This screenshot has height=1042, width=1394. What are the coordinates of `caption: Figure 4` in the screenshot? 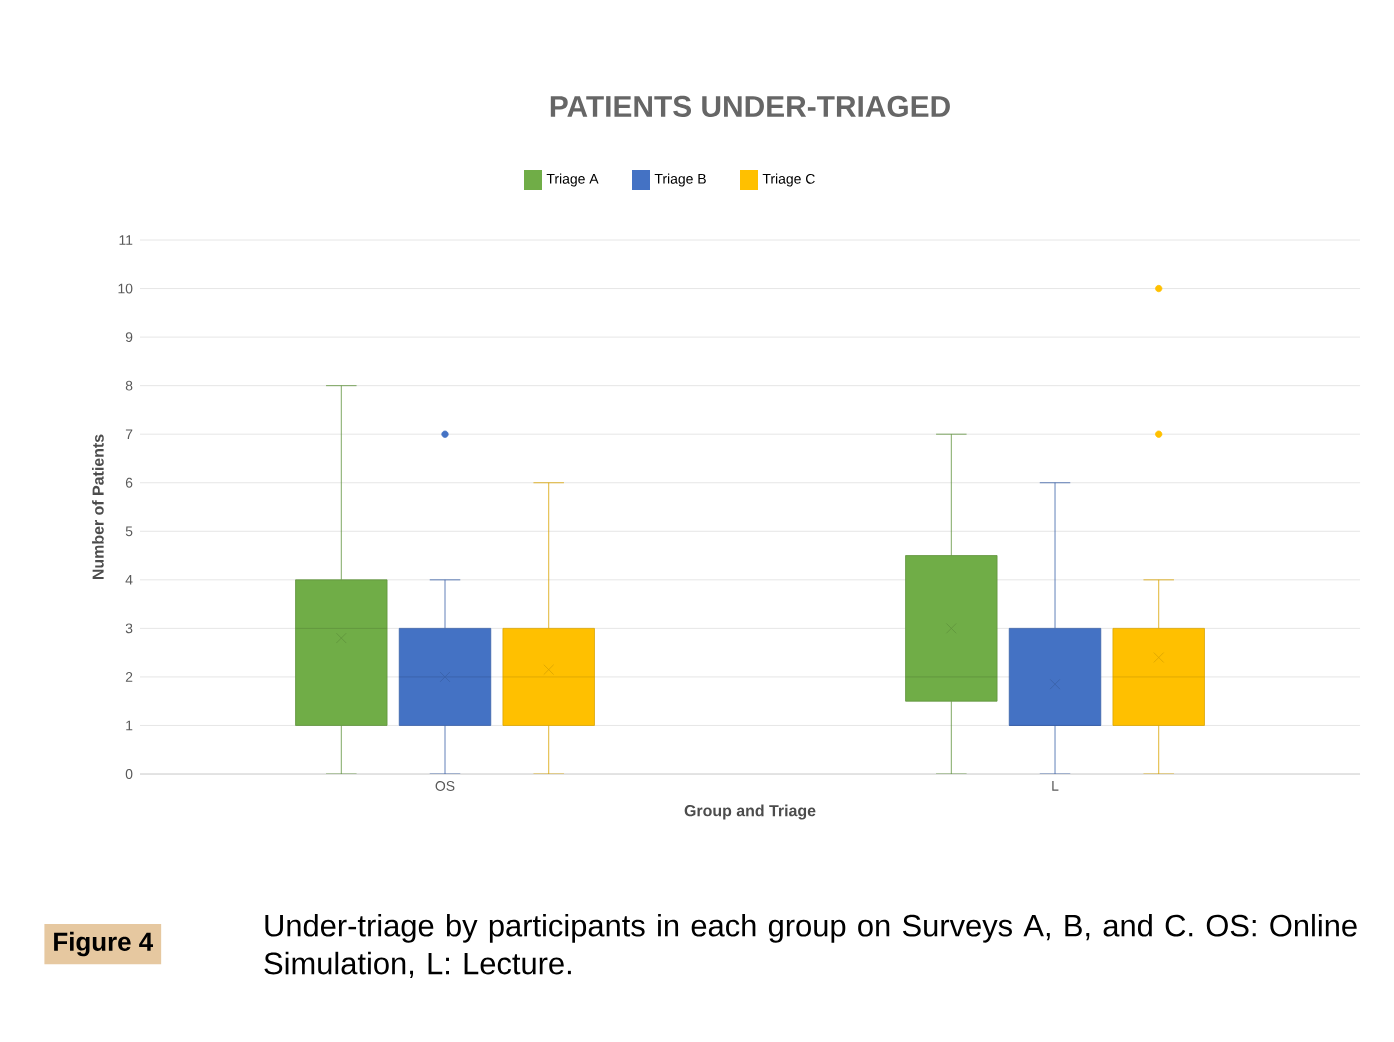 It's located at (104, 944).